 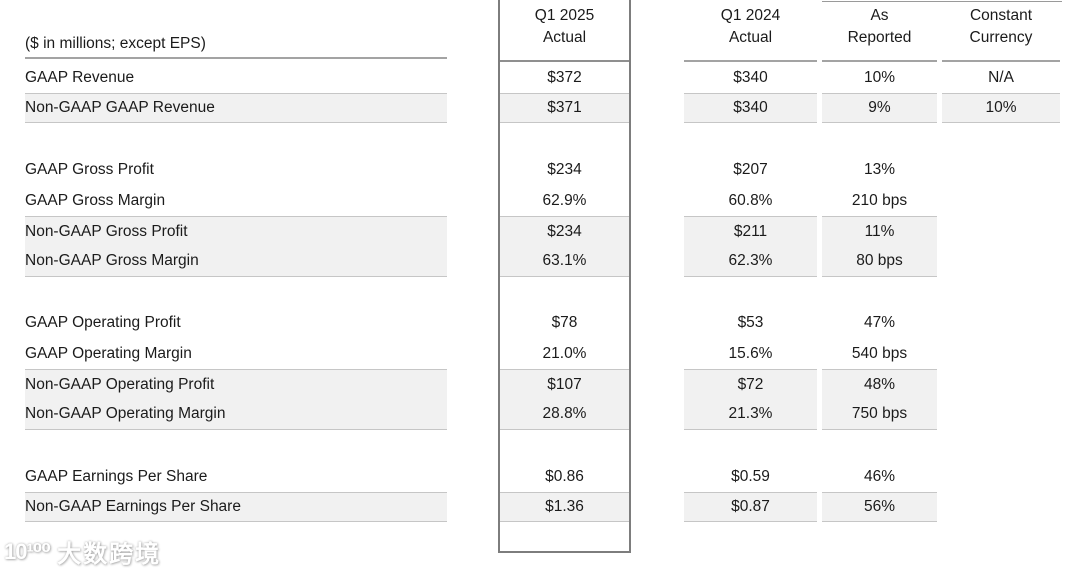 I want to click on q1-2024-value: 62.3%, so click(x=750, y=261).